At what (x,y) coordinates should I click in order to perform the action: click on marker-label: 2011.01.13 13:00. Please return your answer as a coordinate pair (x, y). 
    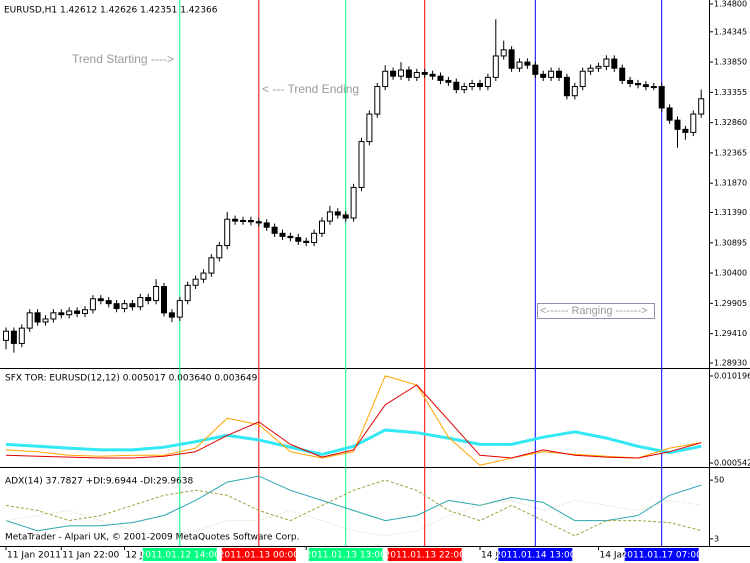
    Looking at the image, I should click on (346, 556).